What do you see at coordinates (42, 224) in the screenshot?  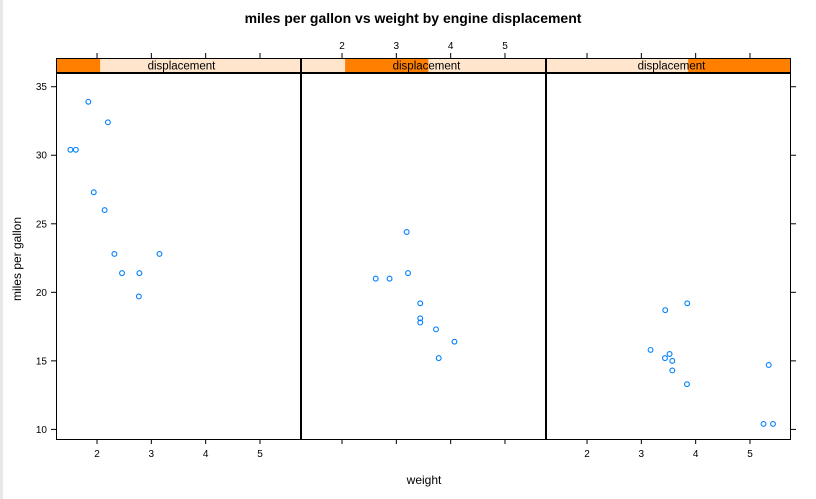 I see `y-tick-label: 25` at bounding box center [42, 224].